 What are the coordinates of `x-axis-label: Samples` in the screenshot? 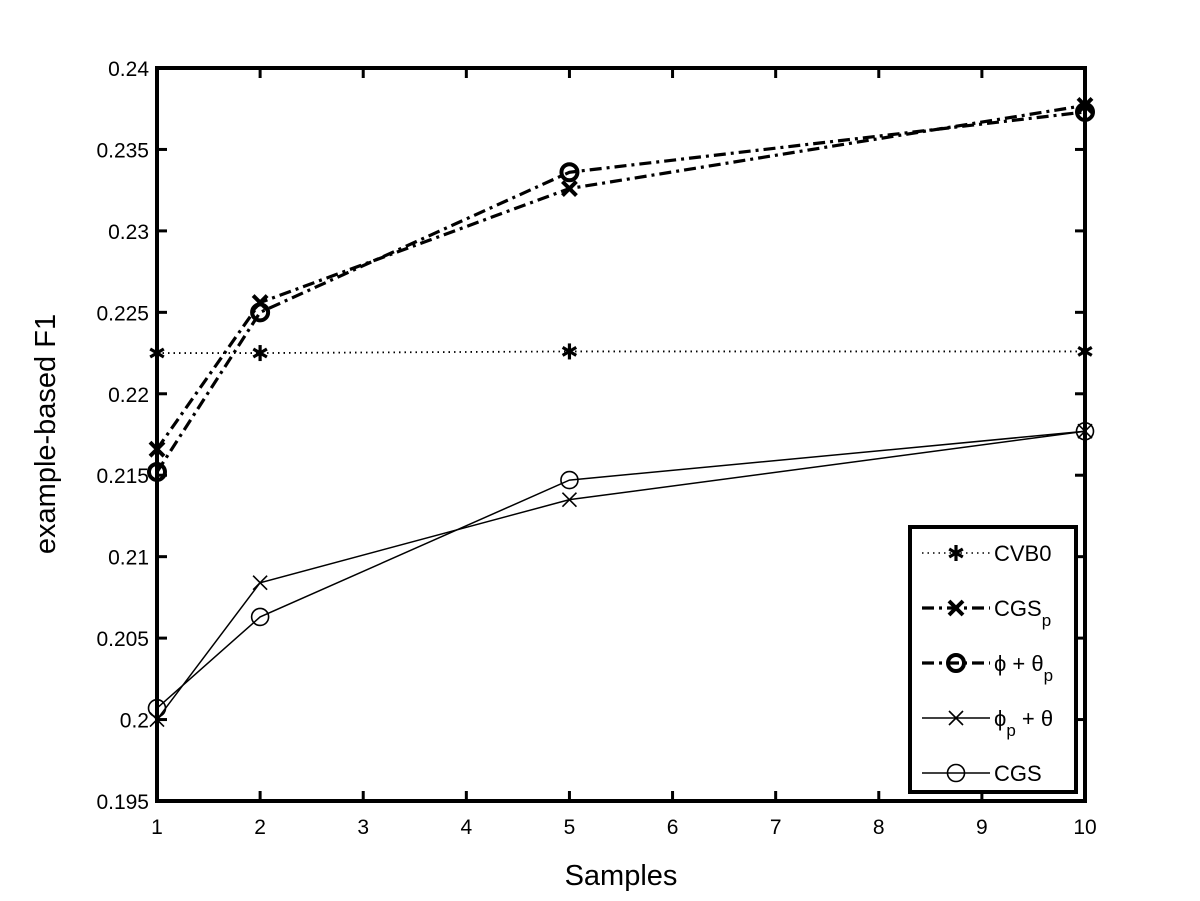 It's located at (621, 876).